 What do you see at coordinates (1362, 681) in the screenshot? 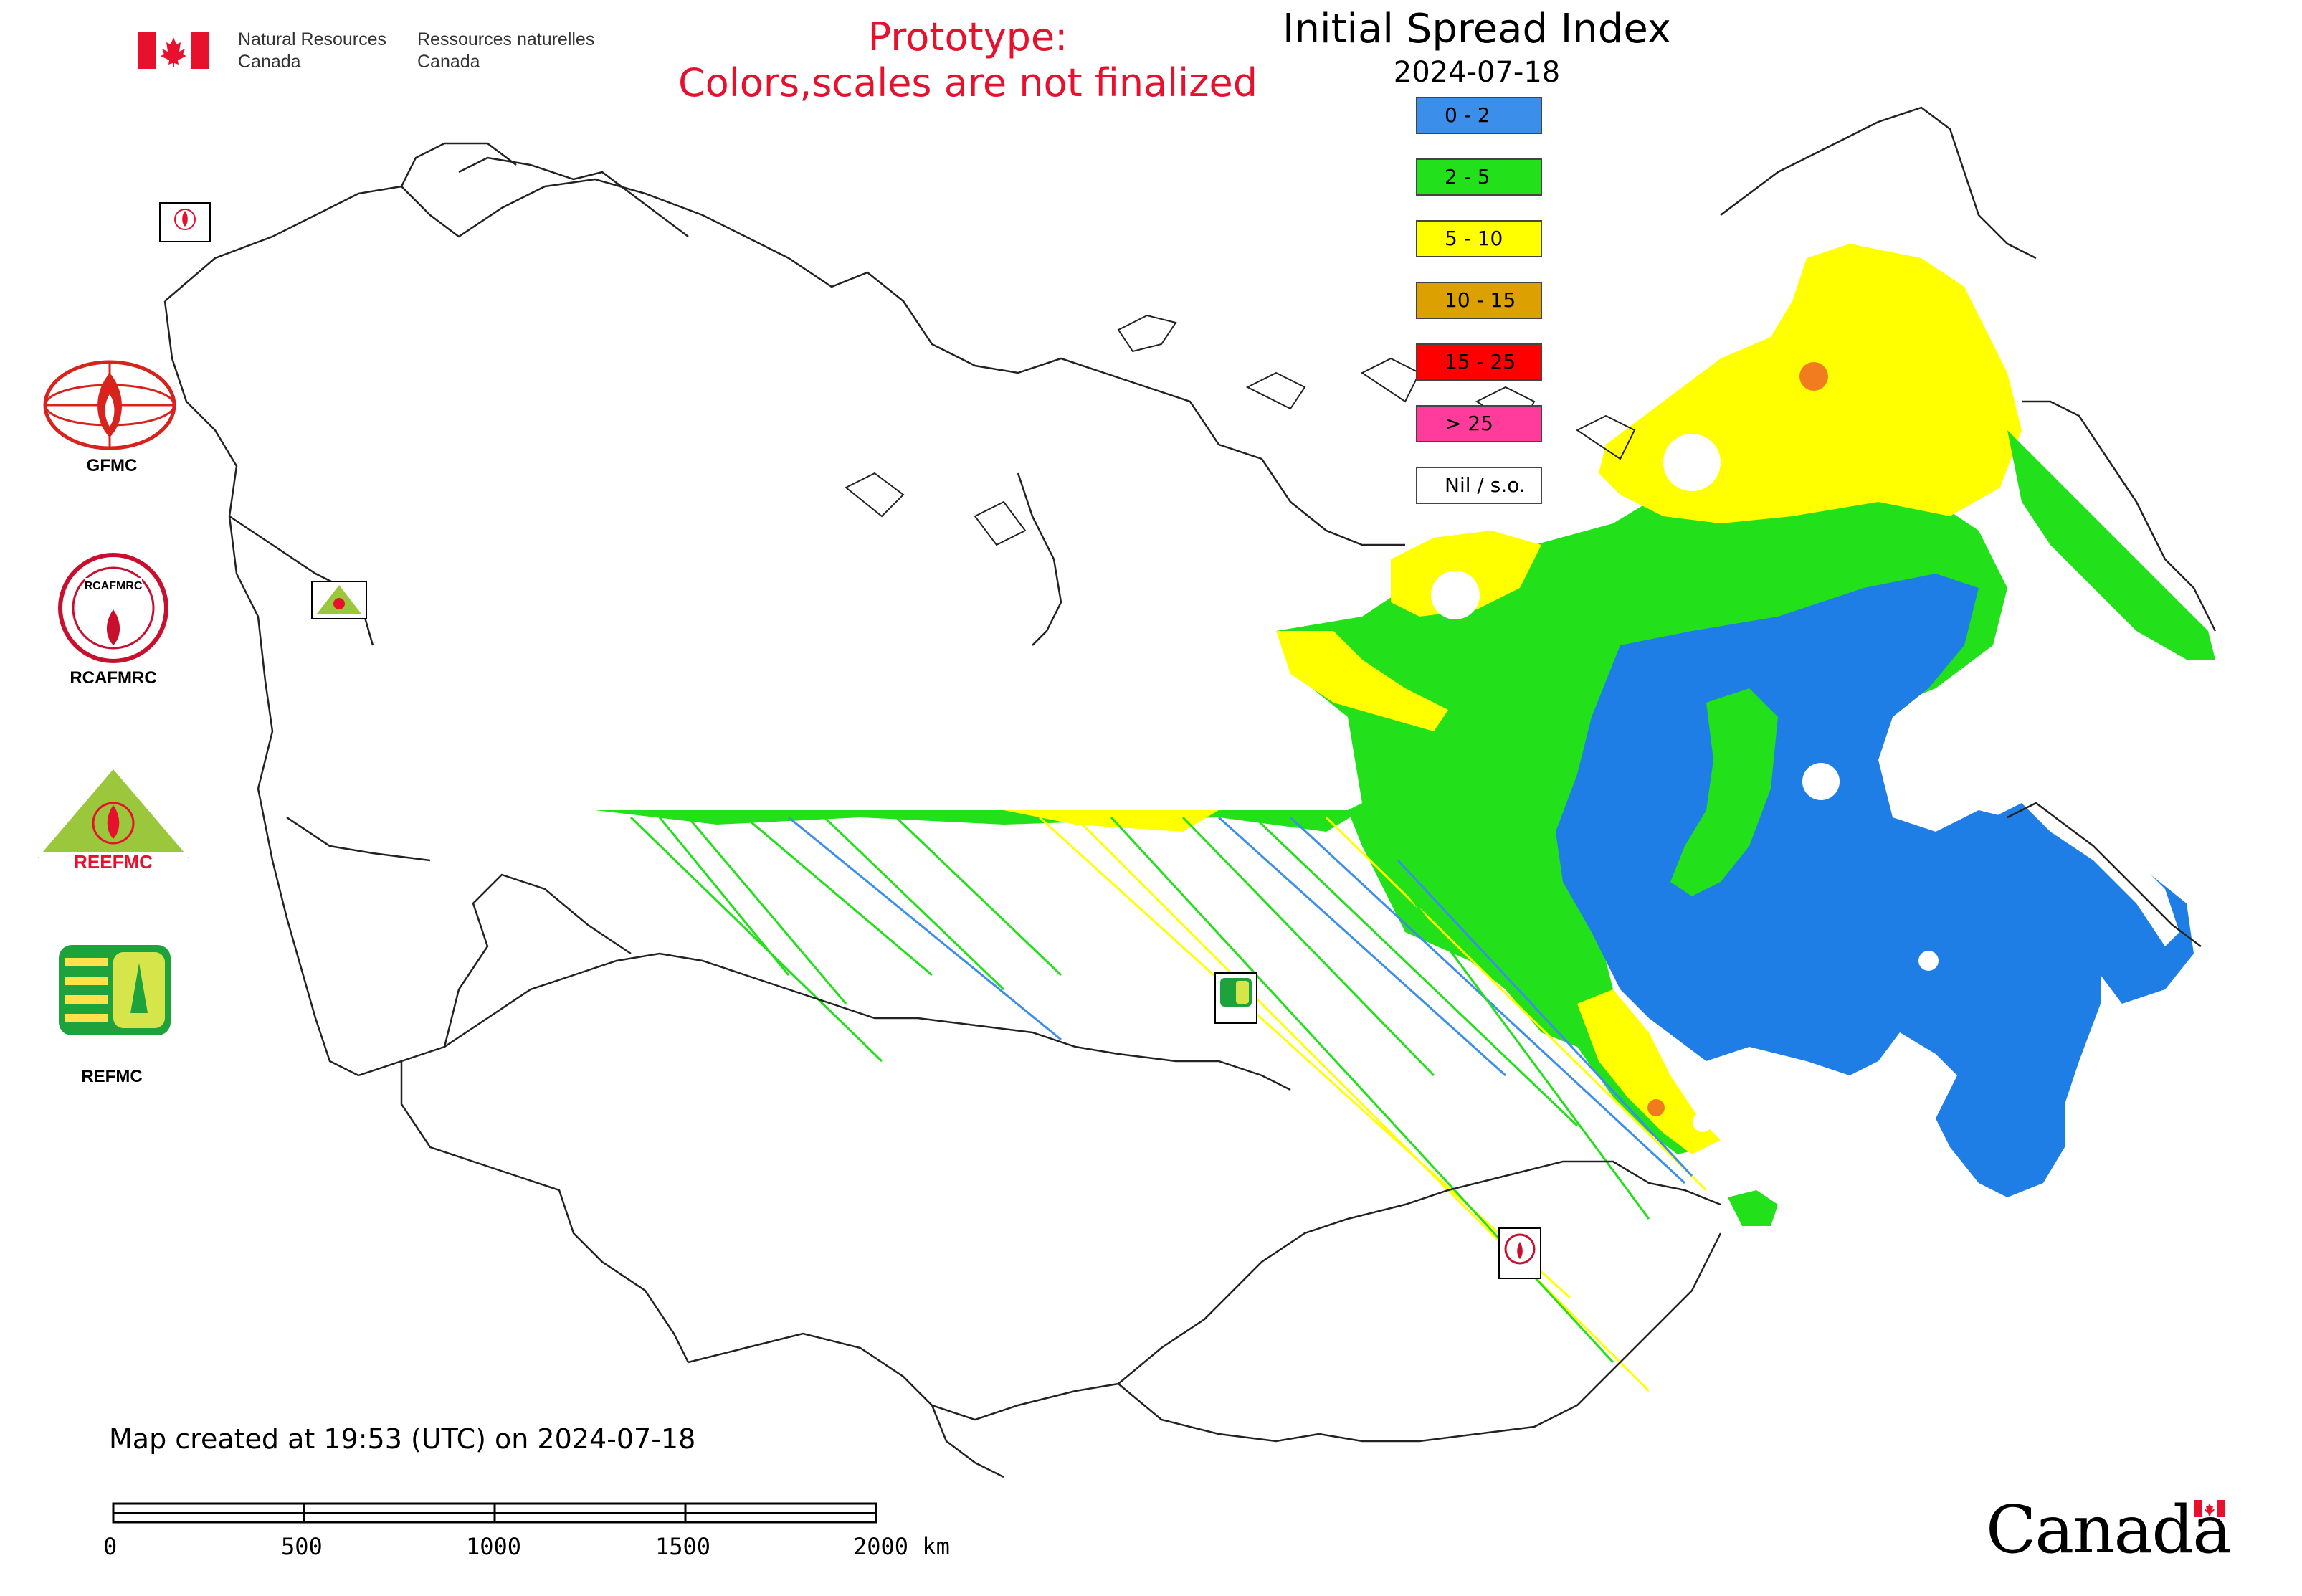
I see `zone-yellow-west2` at bounding box center [1362, 681].